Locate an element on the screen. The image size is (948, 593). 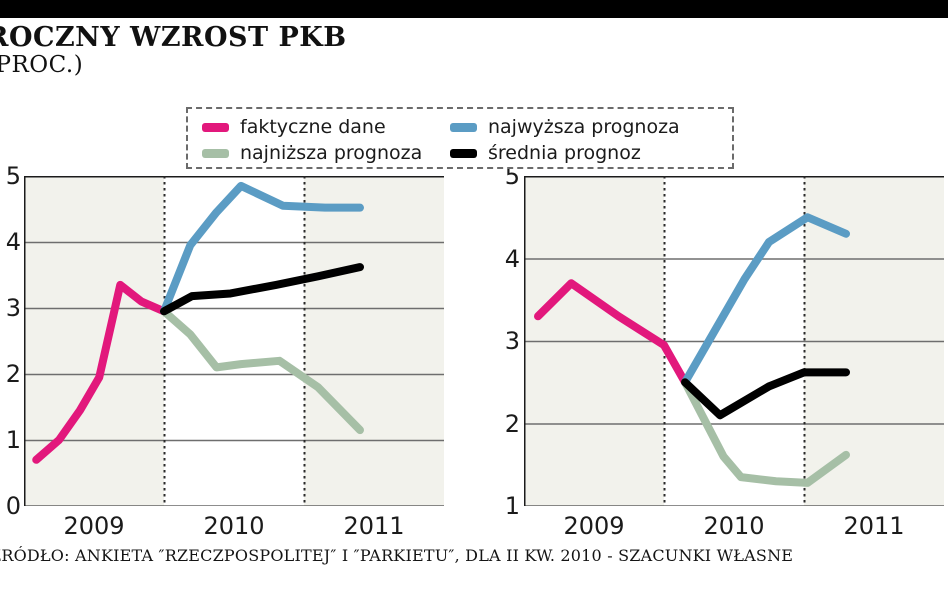
legend-item-lowest: najniższa prognoza is located at coordinates (326, 153).